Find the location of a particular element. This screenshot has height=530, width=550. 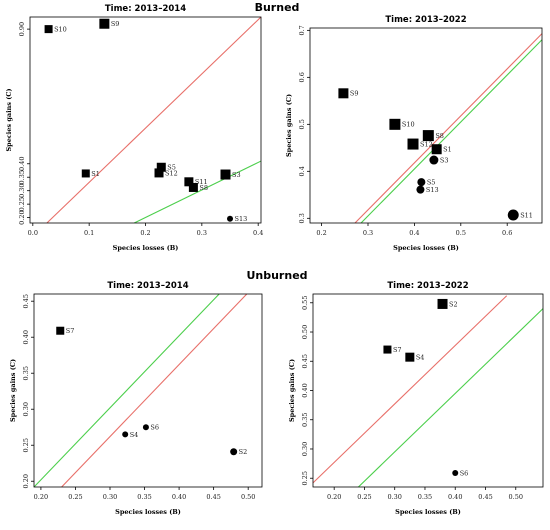

x-tick-label: 0.5 is located at coordinates (461, 233).